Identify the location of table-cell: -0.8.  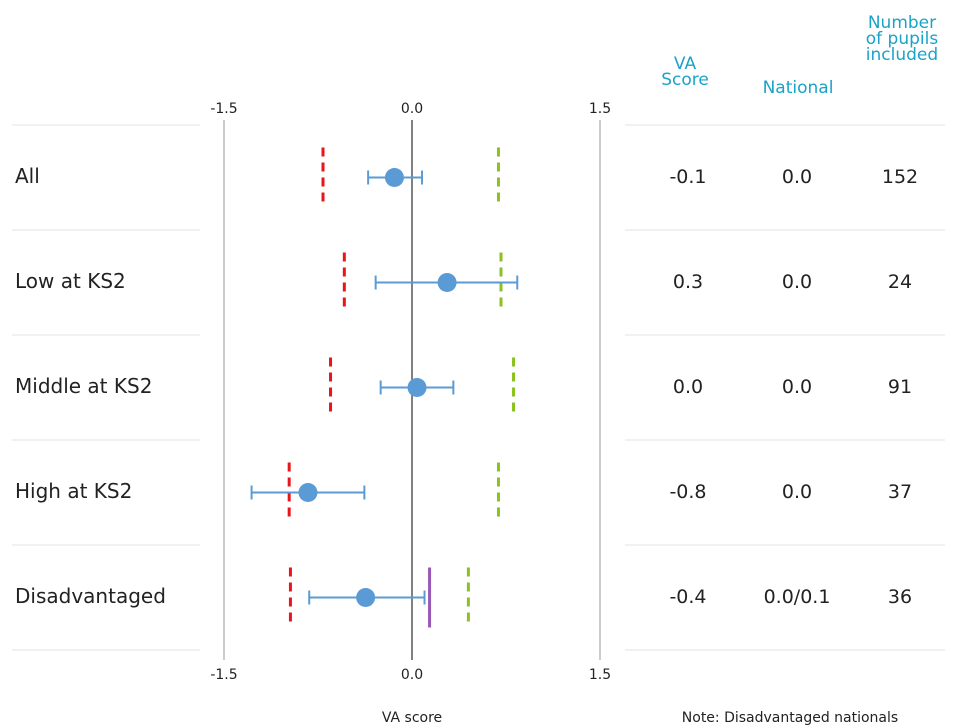
(687, 492).